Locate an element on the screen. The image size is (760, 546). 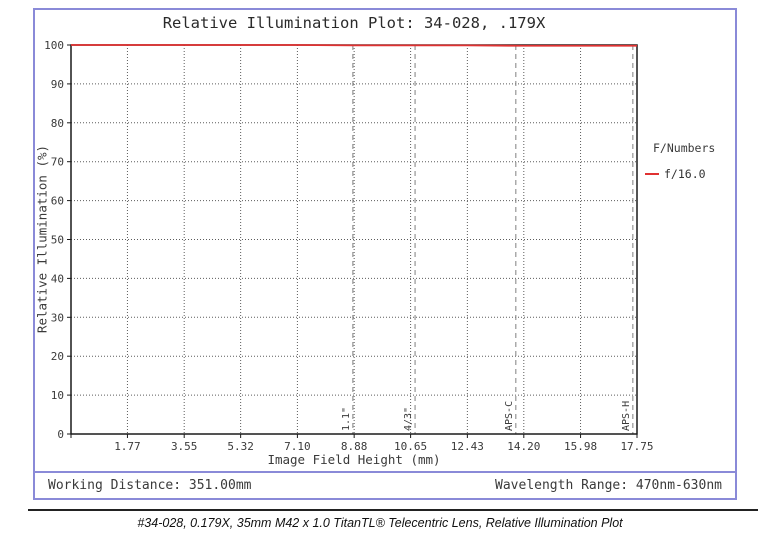
sensor-label: 1.1" is located at coordinates (346, 419).